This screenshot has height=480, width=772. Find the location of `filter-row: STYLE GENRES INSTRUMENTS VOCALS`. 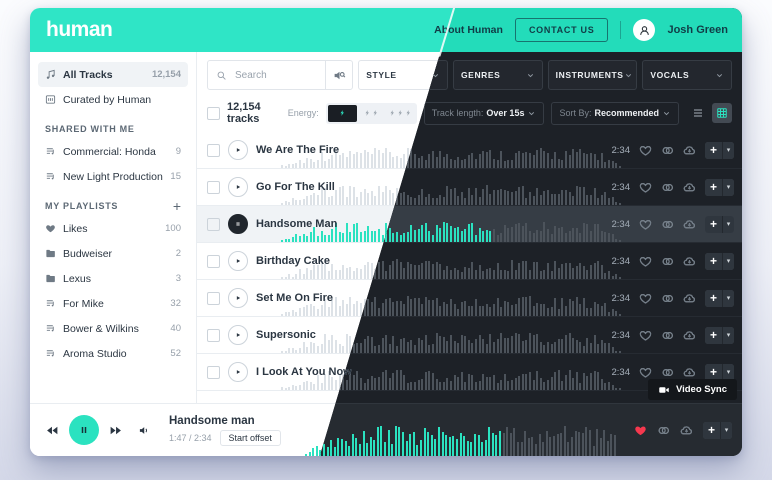

filter-row: STYLE GENRES INSTRUMENTS VOCALS is located at coordinates (530, 74).